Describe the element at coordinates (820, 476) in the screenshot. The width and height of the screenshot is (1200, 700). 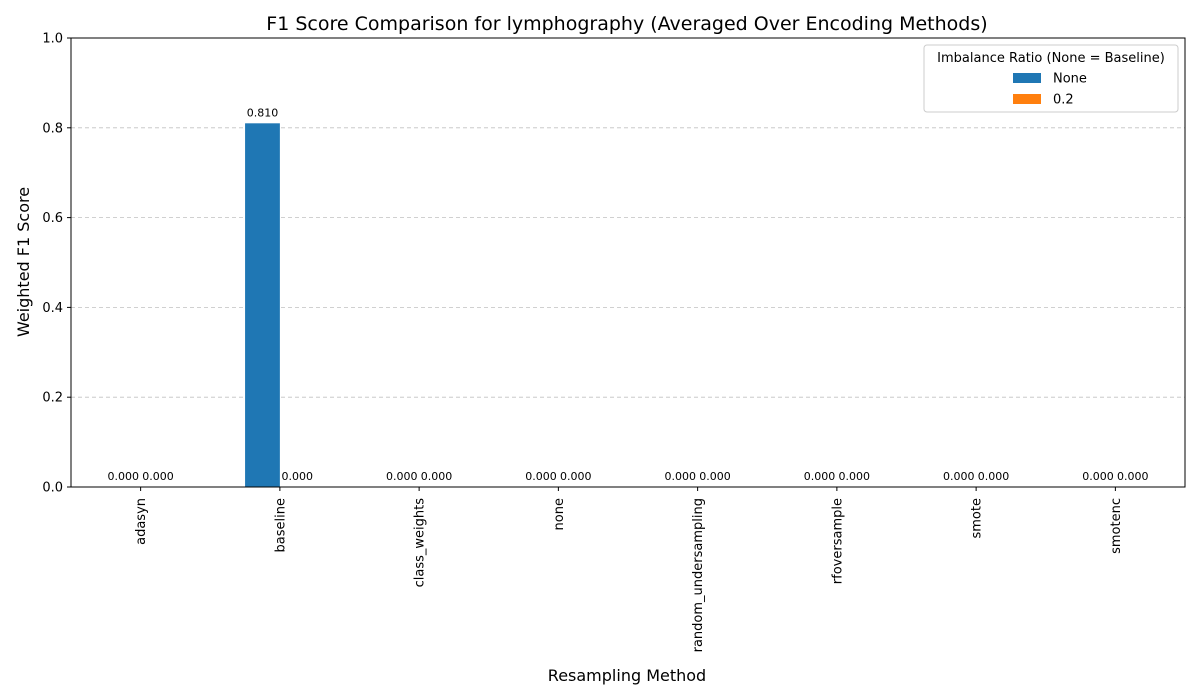
I see `data-label-rfoversample-None: 0.000` at that location.